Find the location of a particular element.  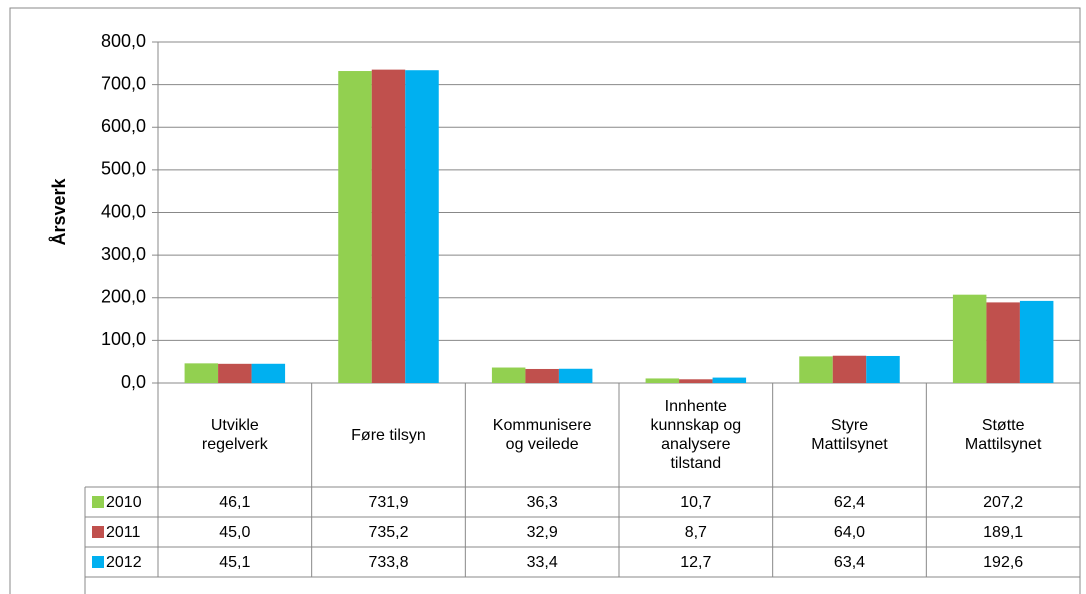

table-cell: 207,2 is located at coordinates (1003, 502).